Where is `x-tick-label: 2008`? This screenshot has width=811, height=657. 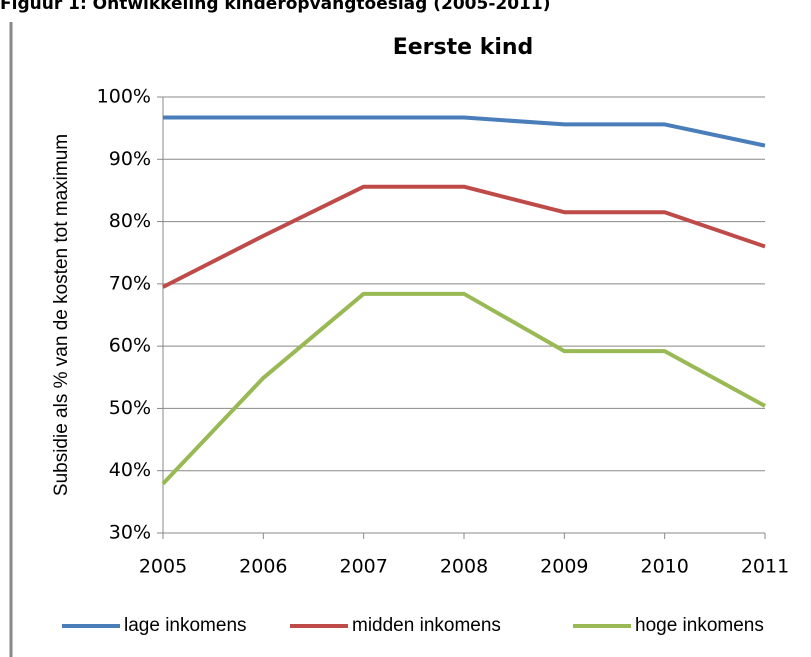
x-tick-label: 2008 is located at coordinates (464, 567).